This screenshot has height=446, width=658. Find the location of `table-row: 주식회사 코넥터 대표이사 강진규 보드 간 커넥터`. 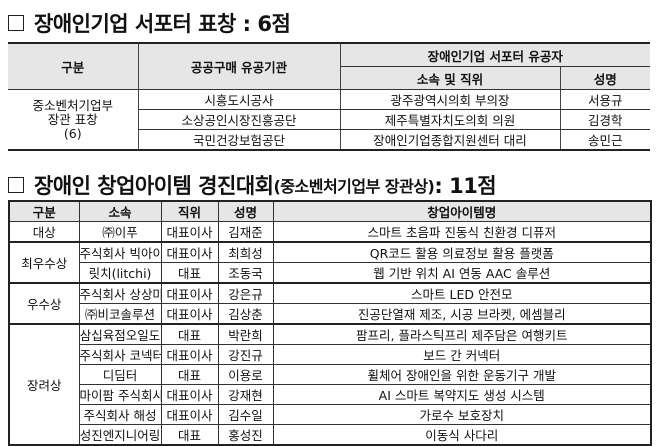

table-row: 주식회사 코넥터 대표이사 강진규 보드 간 커넥터 is located at coordinates (330, 354).